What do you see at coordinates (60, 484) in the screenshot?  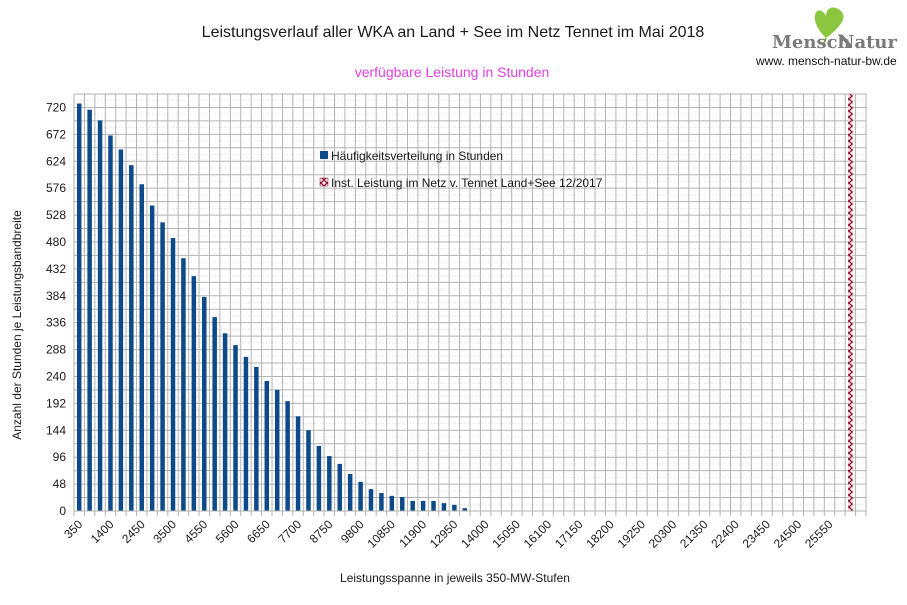 I see `y-tick-label: 48` at bounding box center [60, 484].